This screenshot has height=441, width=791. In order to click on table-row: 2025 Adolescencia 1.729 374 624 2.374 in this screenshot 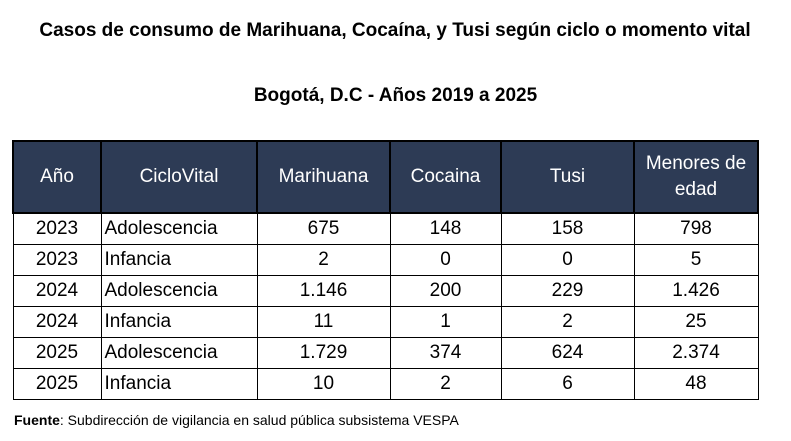, I will do `click(385, 353)`.